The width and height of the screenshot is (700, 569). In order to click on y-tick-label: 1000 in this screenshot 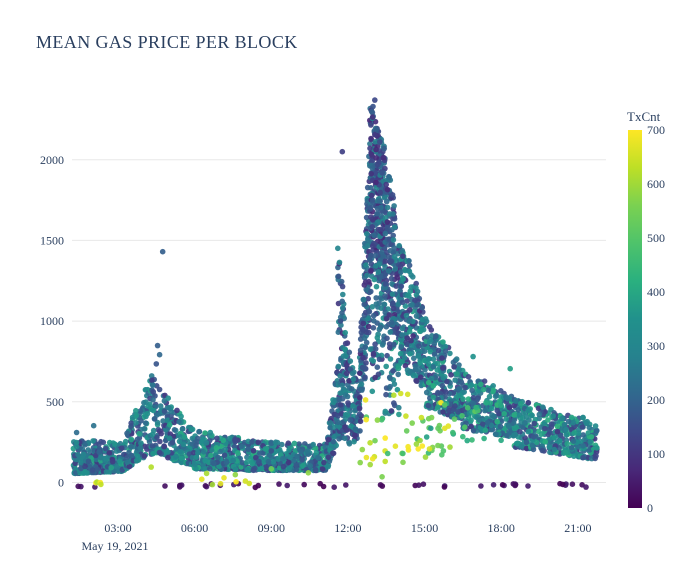, I will do `click(52, 321)`.